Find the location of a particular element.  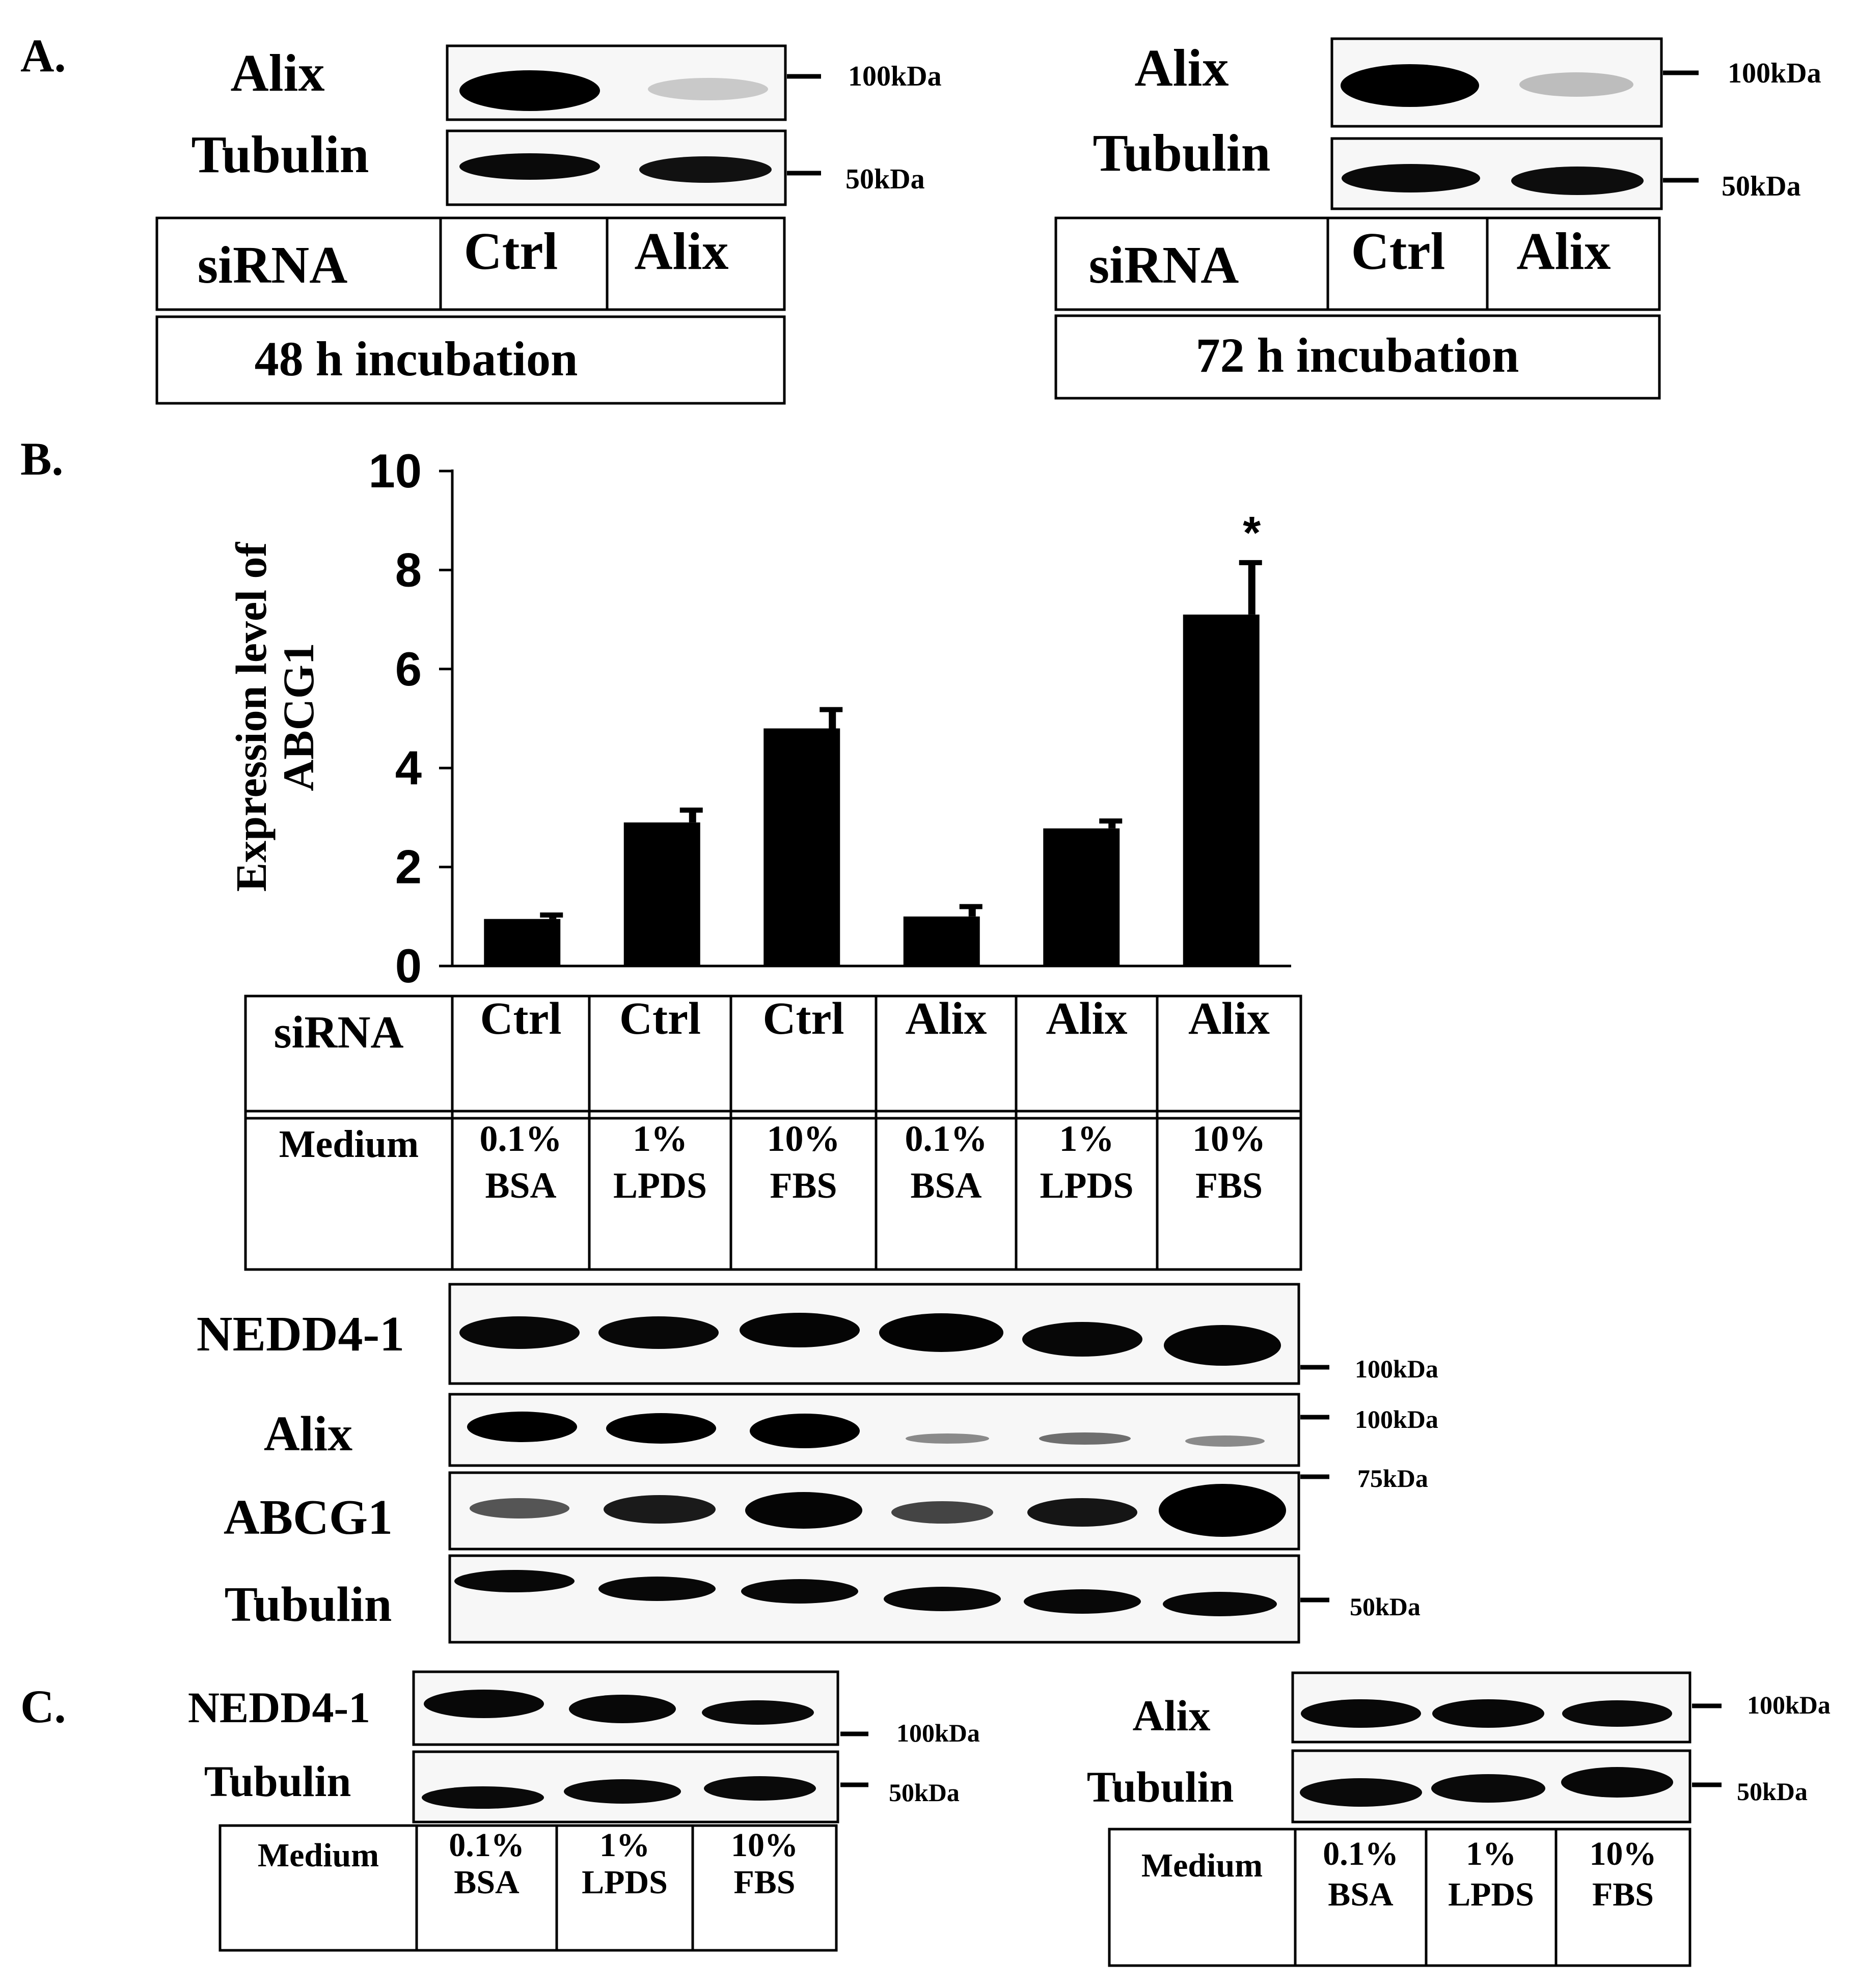

panel-label-c: C. is located at coordinates (43, 1706).